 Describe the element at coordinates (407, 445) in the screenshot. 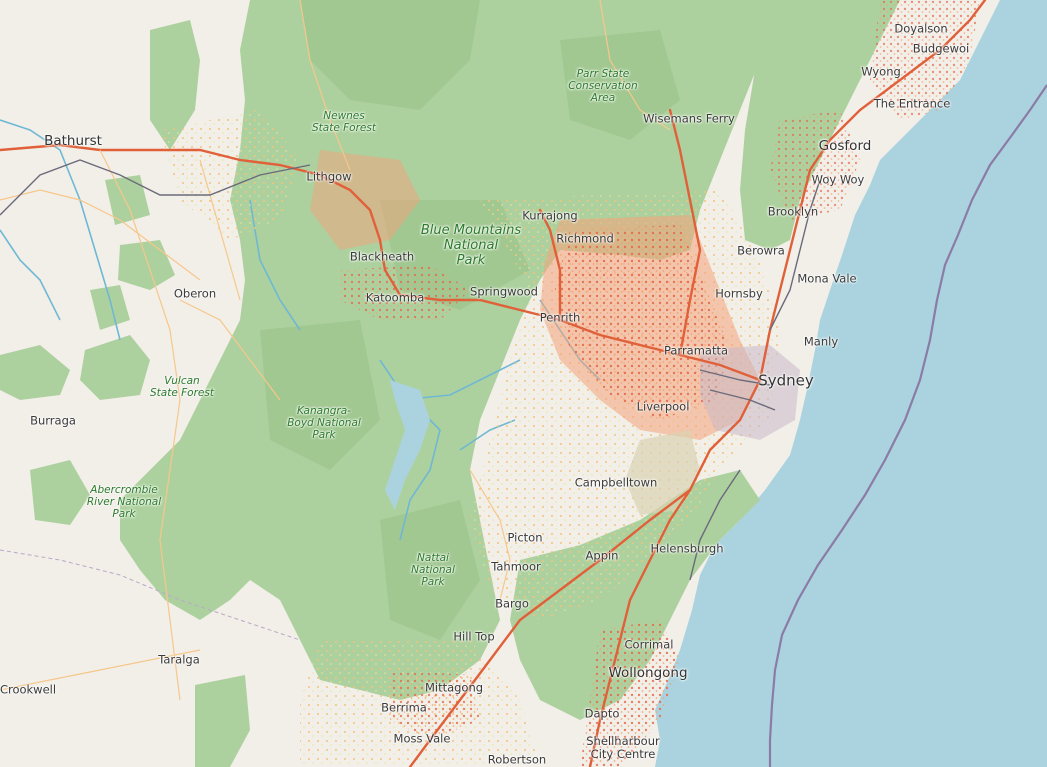

I see `lake-burragorang` at that location.